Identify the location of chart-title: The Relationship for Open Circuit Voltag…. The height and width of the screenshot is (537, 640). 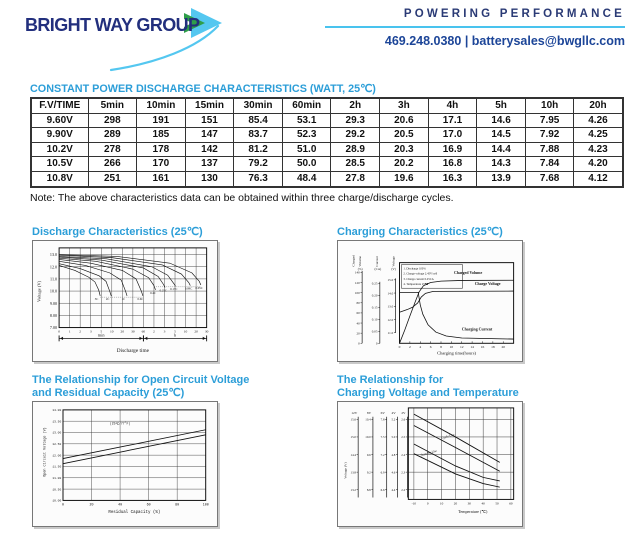
(140, 387).